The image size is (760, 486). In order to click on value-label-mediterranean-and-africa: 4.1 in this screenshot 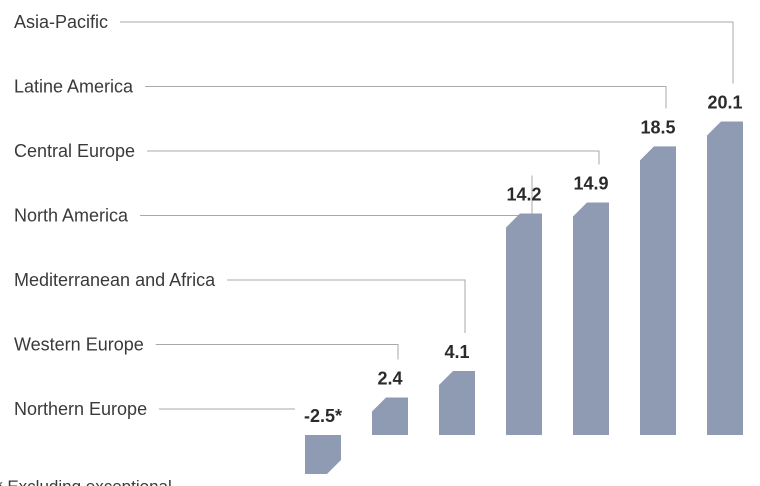, I will do `click(456, 352)`.